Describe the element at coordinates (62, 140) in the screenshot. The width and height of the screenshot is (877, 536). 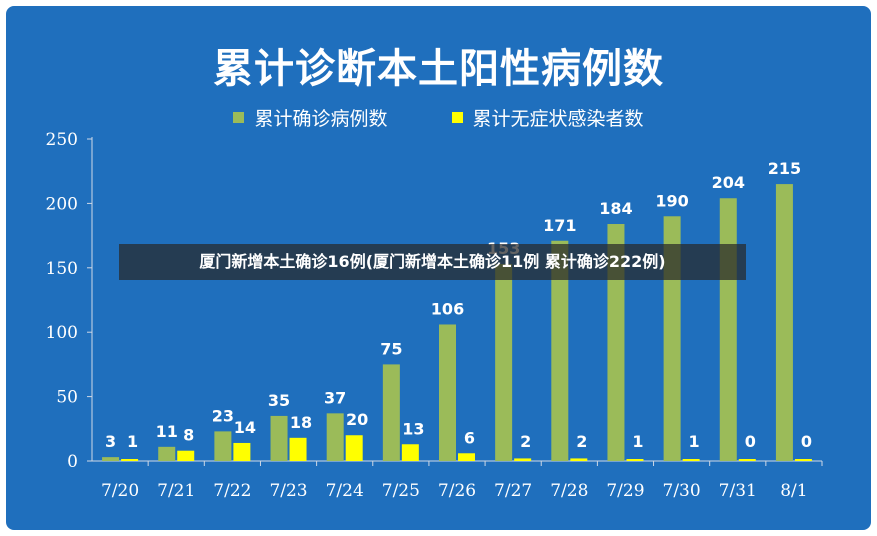
I see `y-tick-label: 250` at that location.